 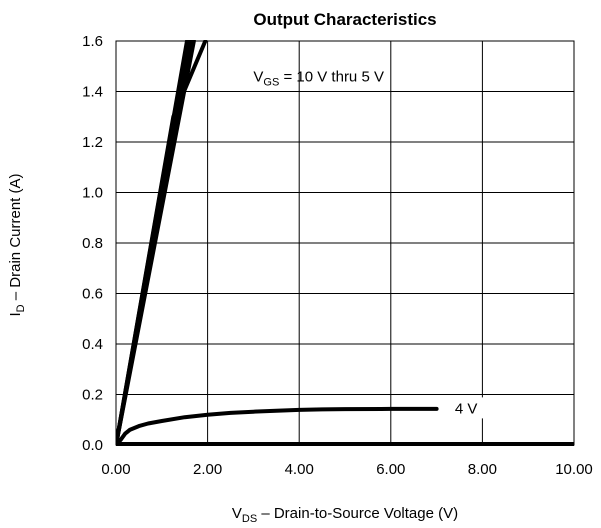 I want to click on y-tick-label: 0.6, so click(x=92, y=294).